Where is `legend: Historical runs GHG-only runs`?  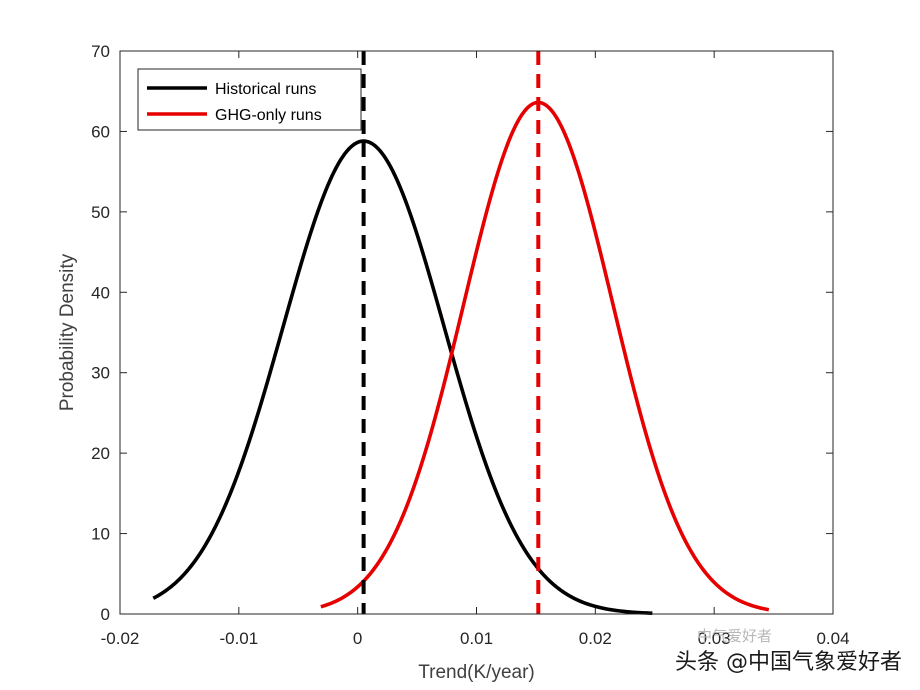
legend: Historical runs GHG-only runs is located at coordinates (249, 99).